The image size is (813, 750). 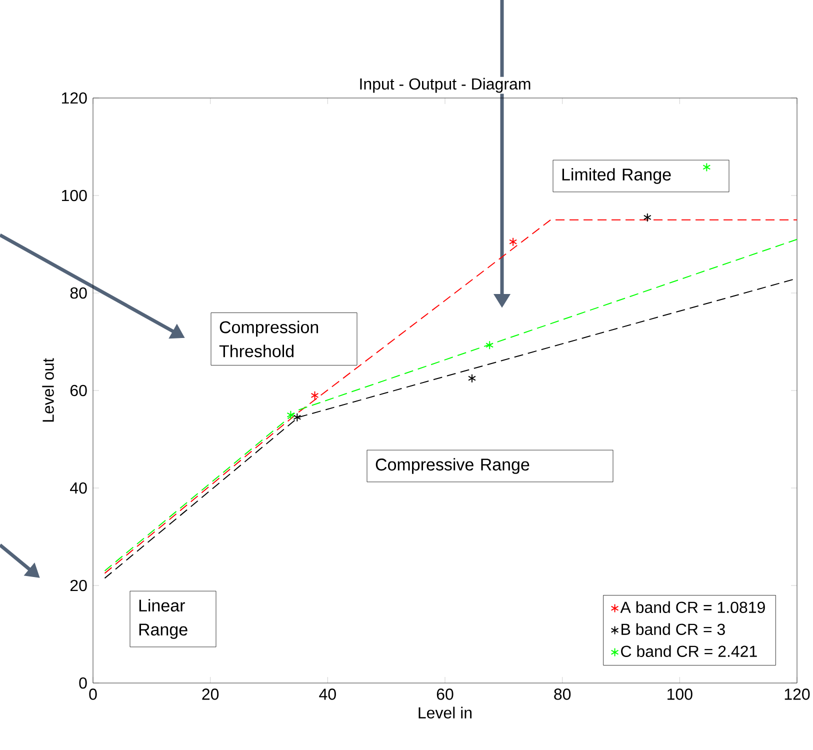 What do you see at coordinates (74, 98) in the screenshot?
I see `y-tick-label: 120` at bounding box center [74, 98].